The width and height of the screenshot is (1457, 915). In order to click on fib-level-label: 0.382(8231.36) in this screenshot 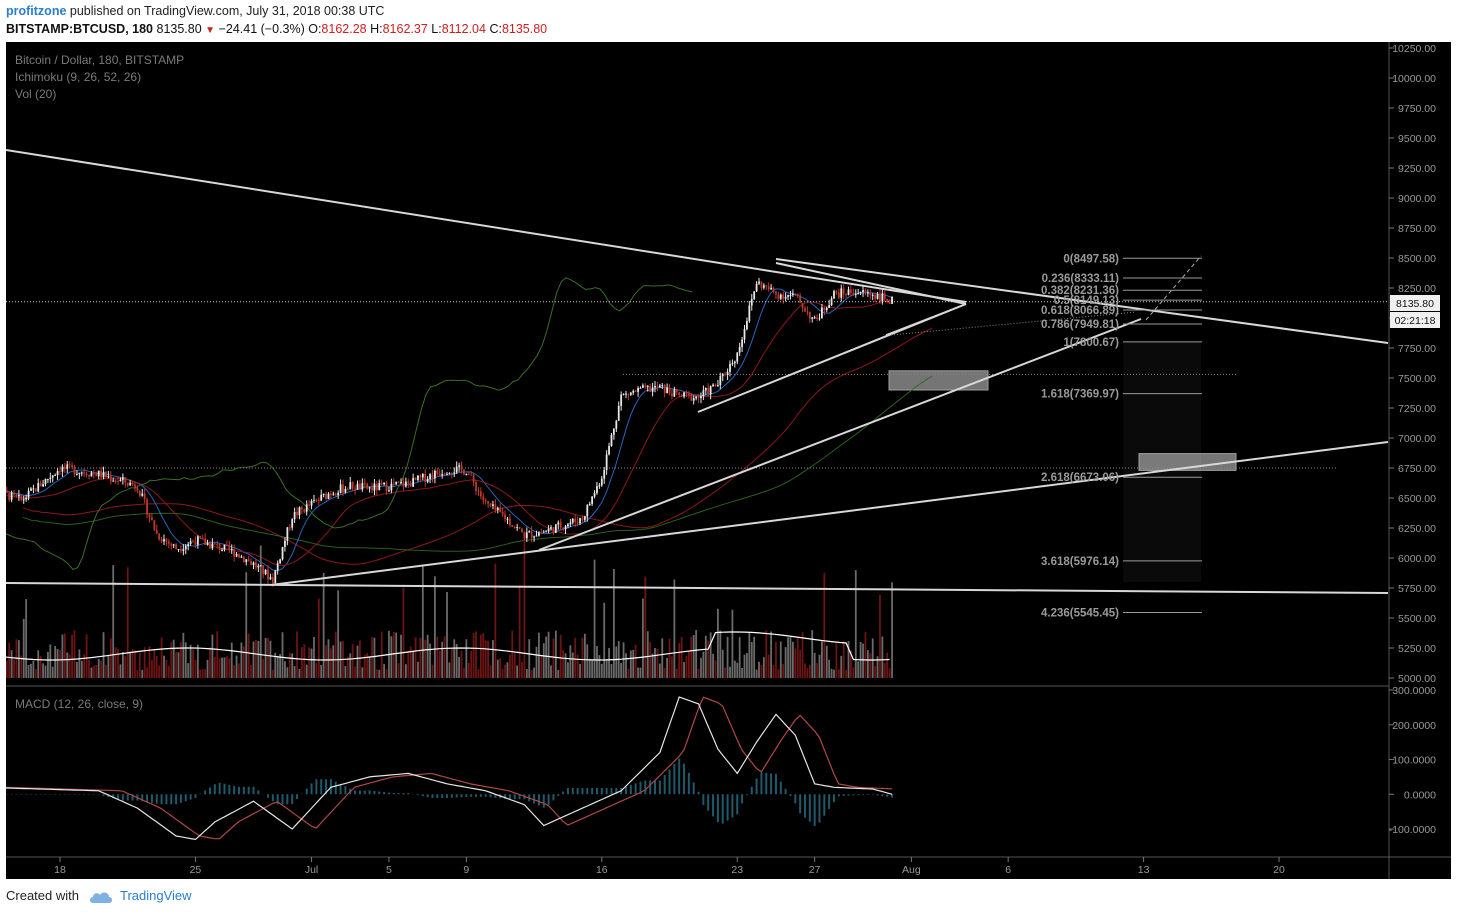, I will do `click(1080, 291)`.